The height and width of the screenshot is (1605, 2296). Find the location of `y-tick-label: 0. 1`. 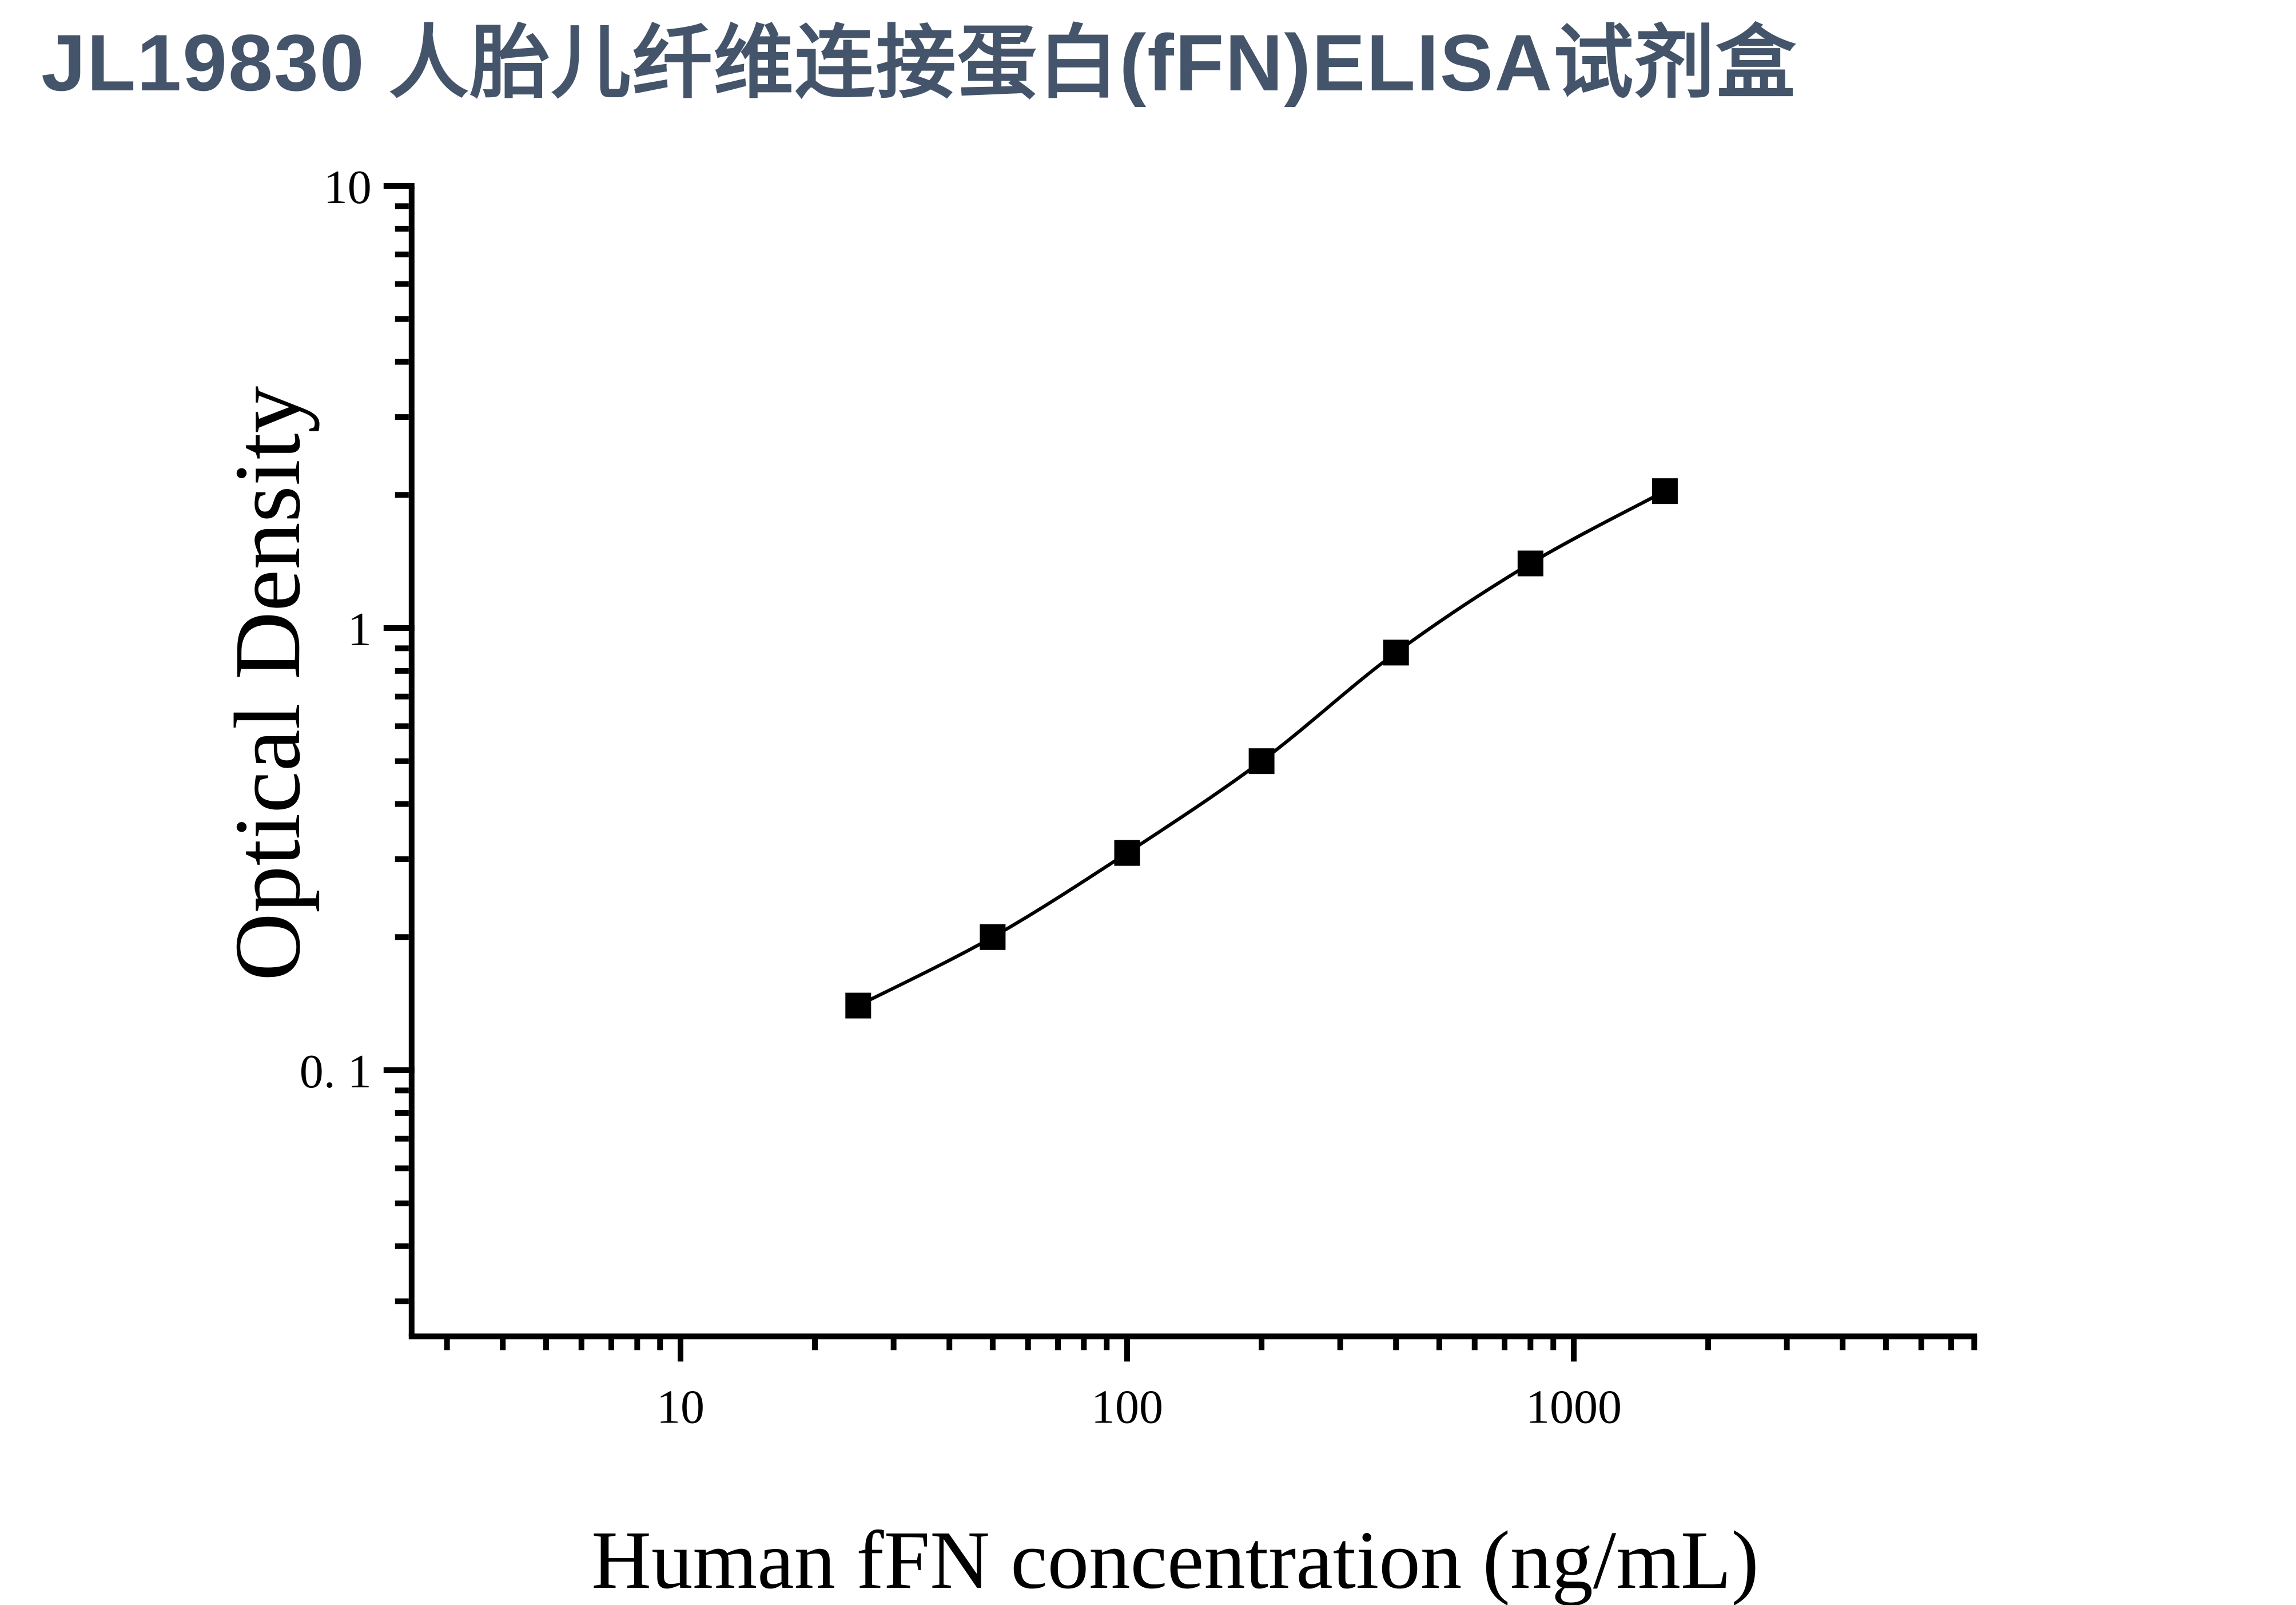

y-tick-label: 0. 1 is located at coordinates (336, 1071).